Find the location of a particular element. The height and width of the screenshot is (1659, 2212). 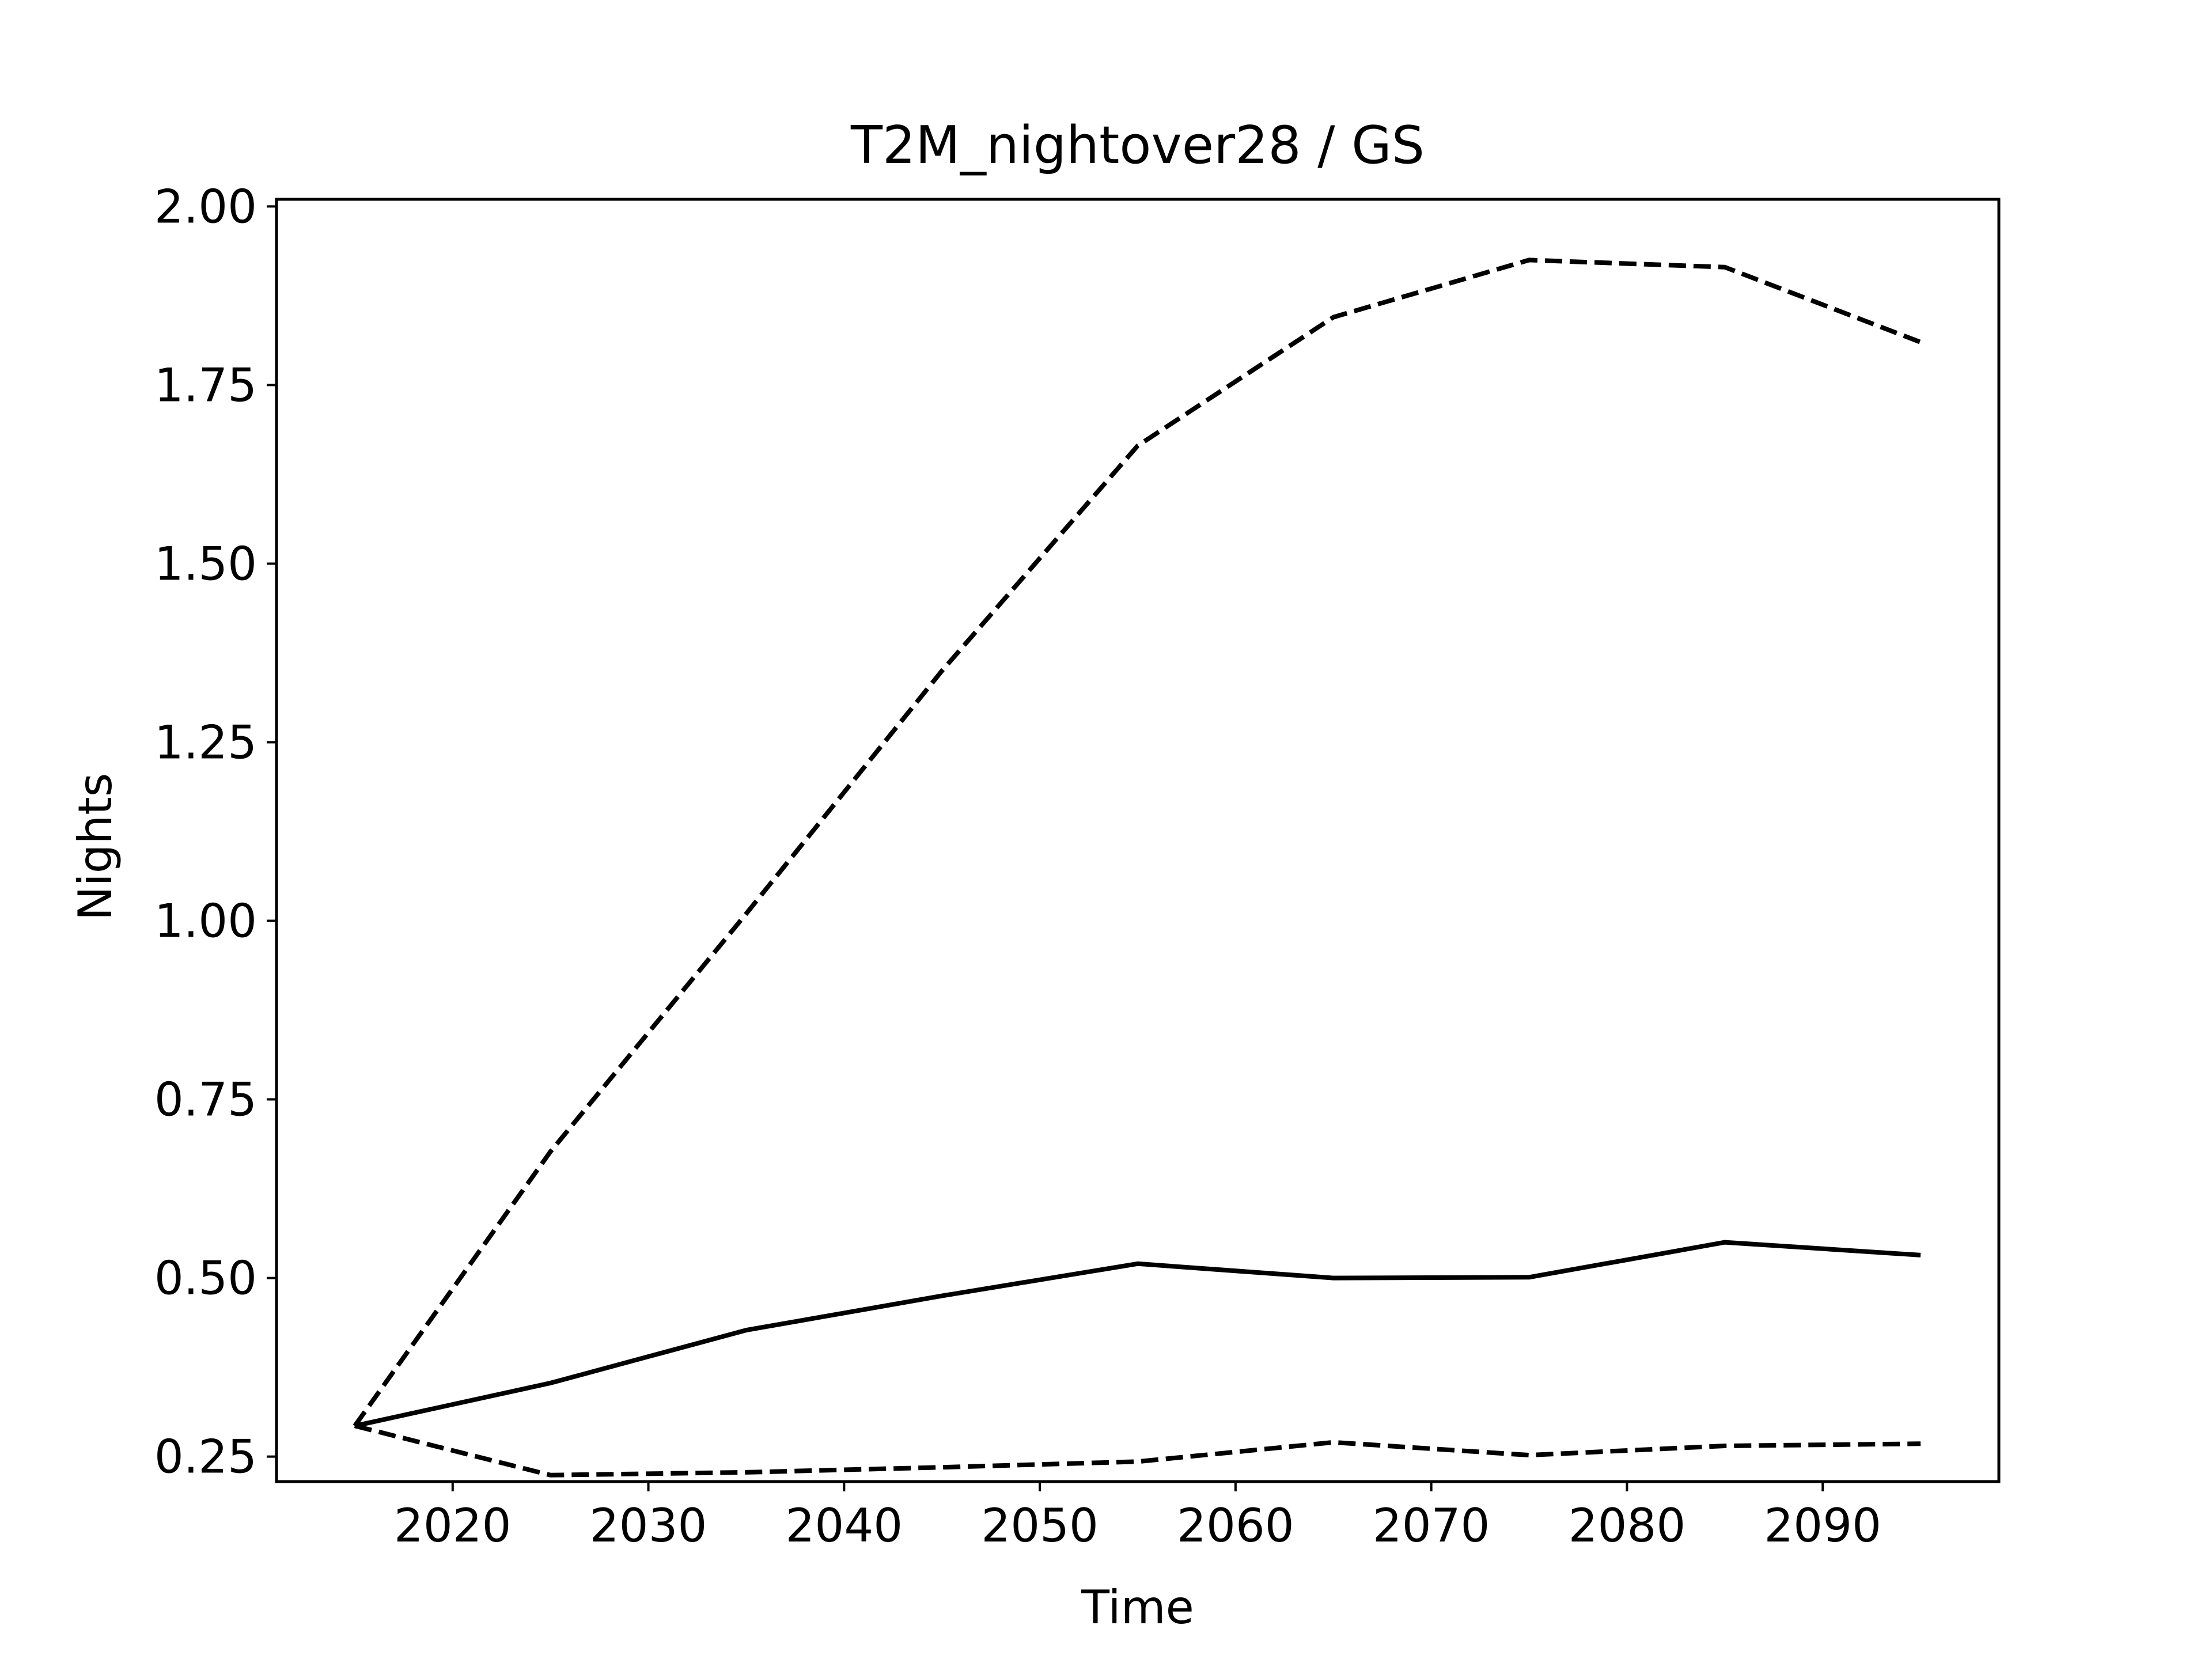

x-axis-label: Time is located at coordinates (1137, 1607).